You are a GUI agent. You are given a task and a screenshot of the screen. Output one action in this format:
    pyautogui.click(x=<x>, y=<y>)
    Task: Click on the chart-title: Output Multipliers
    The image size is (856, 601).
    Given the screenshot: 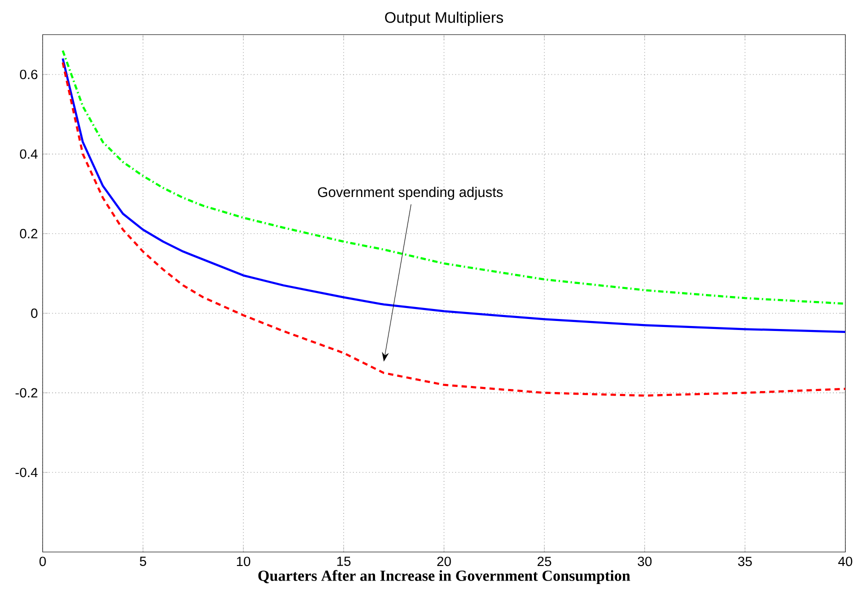 What is the action you would take?
    pyautogui.click(x=444, y=19)
    